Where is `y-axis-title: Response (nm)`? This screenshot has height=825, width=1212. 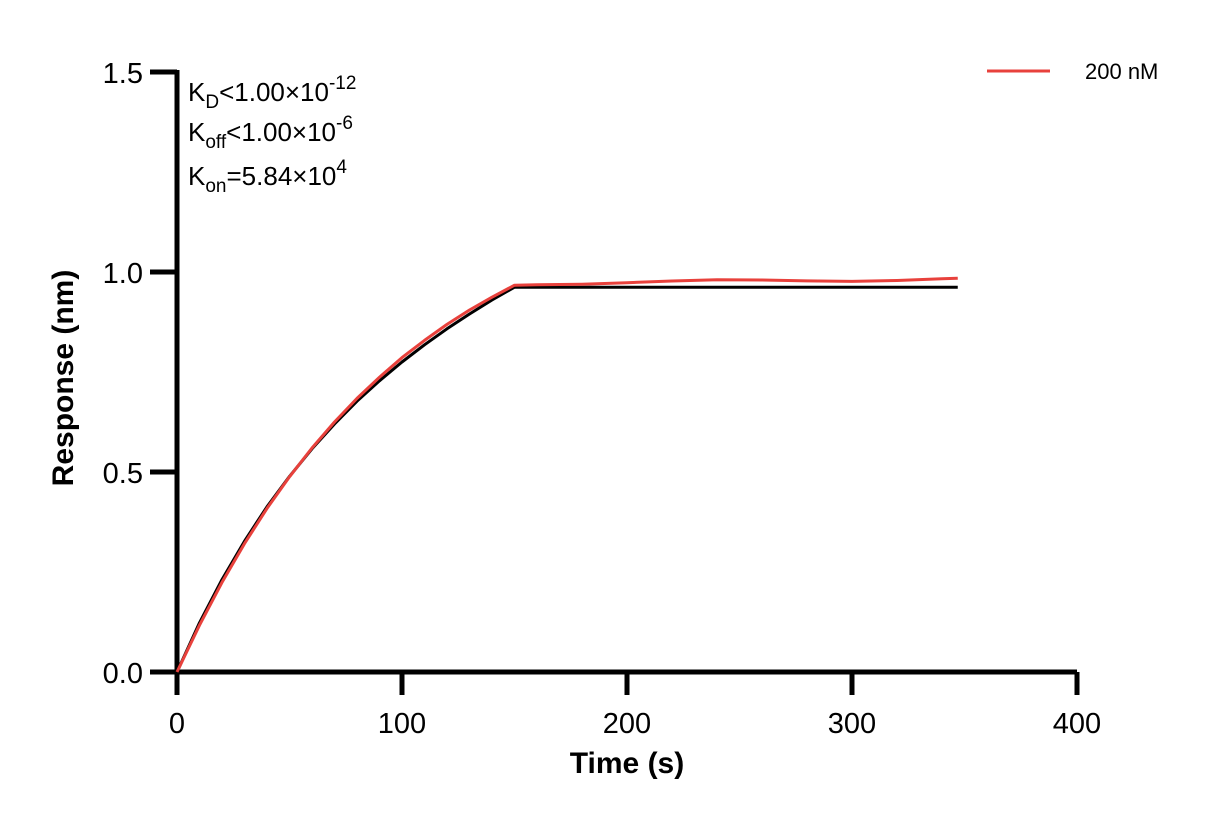 y-axis-title: Response (nm) is located at coordinates (63, 378).